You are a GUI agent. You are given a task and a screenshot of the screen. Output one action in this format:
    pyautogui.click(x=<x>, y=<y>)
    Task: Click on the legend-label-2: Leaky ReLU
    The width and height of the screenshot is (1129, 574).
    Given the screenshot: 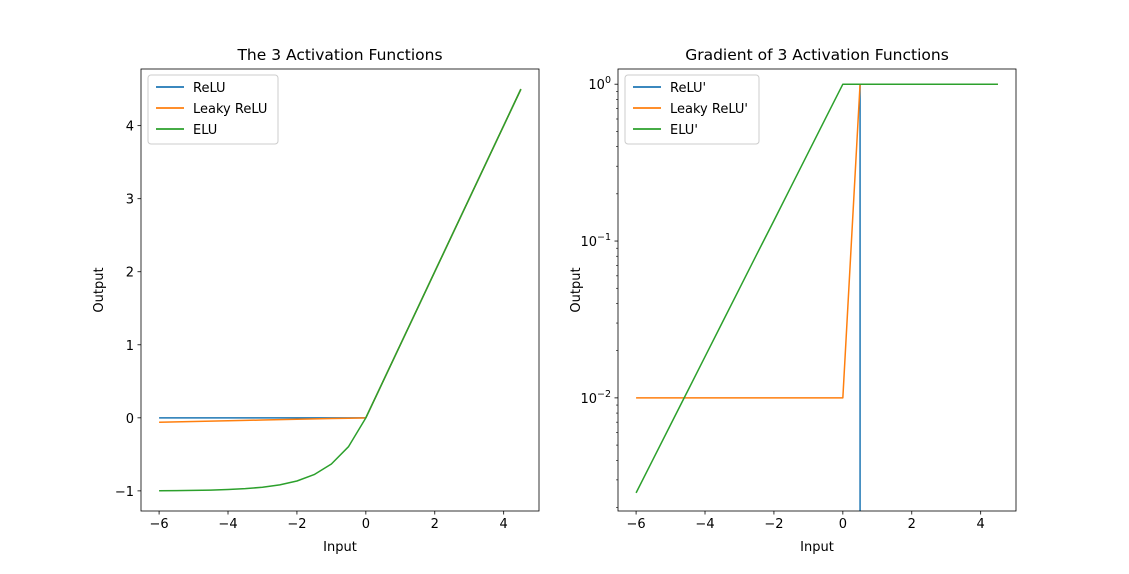 What is the action you would take?
    pyautogui.click(x=230, y=109)
    